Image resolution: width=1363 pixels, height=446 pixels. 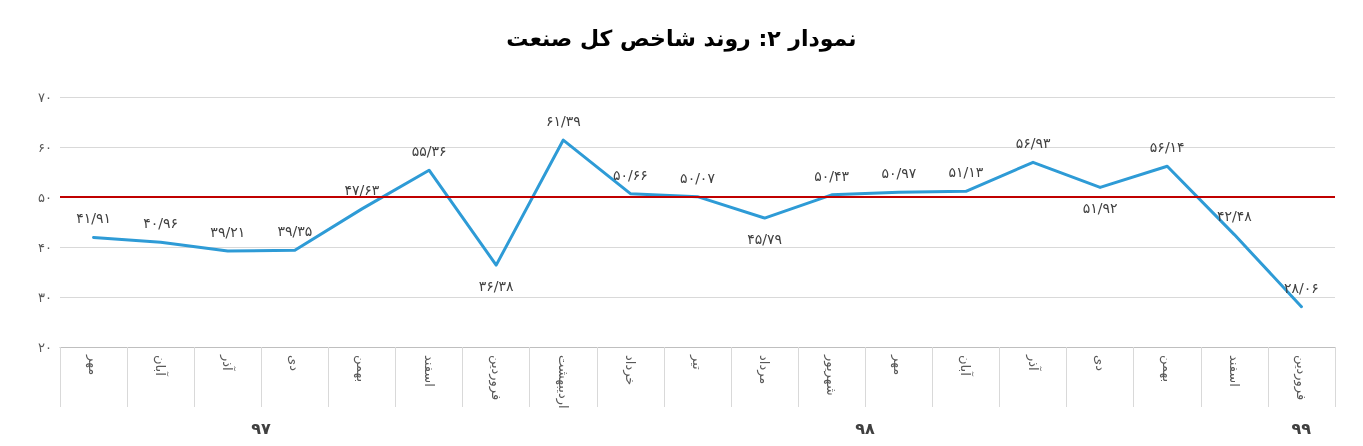 I want to click on data-label: ۴۷/۶۳, so click(x=362, y=189).